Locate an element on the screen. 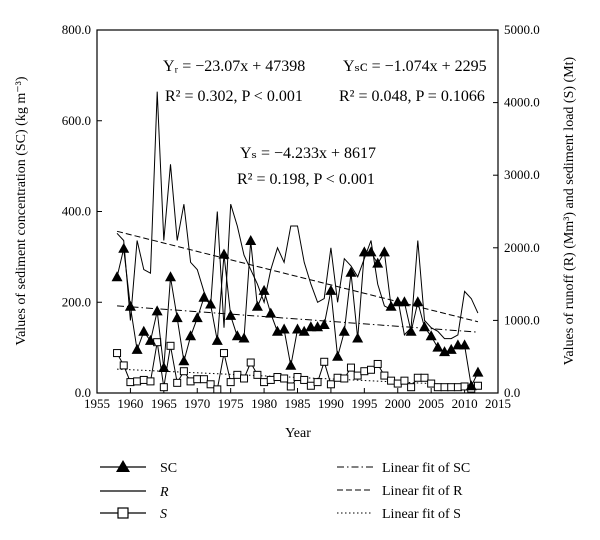  right-y-tick-label: 4000.0 is located at coordinates (522, 102).